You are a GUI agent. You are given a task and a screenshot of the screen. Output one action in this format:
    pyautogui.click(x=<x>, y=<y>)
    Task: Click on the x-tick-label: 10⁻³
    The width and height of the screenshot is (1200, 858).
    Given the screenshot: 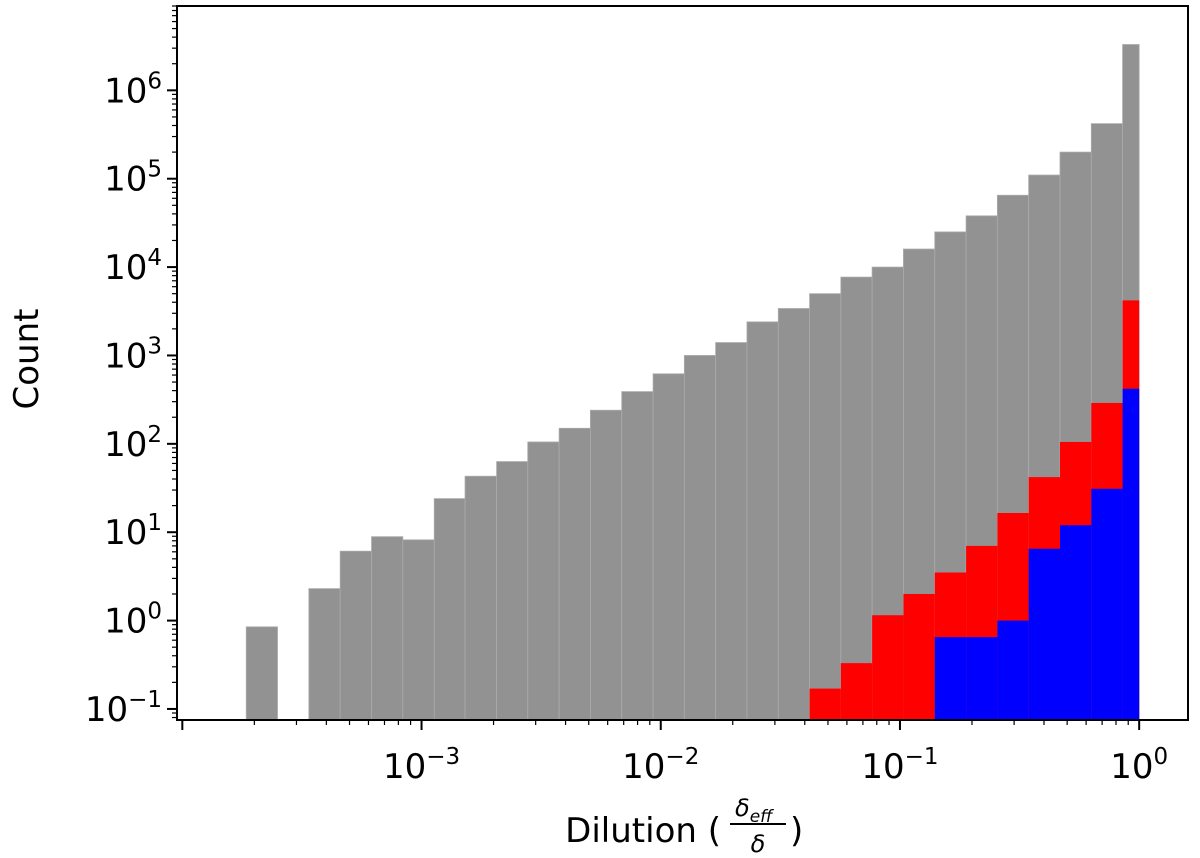 What is the action you would take?
    pyautogui.click(x=421, y=765)
    